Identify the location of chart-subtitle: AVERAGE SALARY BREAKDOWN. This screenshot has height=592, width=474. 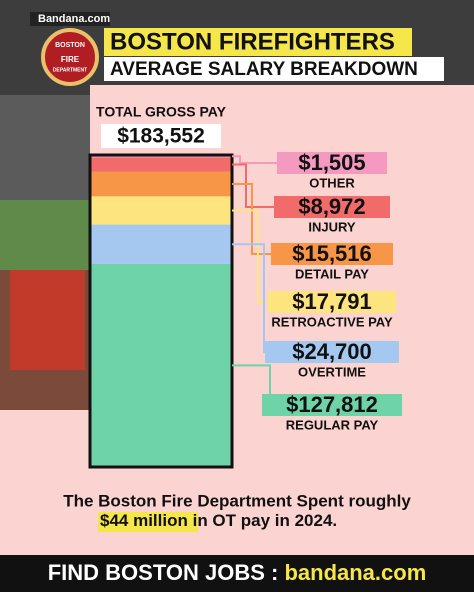
(264, 69).